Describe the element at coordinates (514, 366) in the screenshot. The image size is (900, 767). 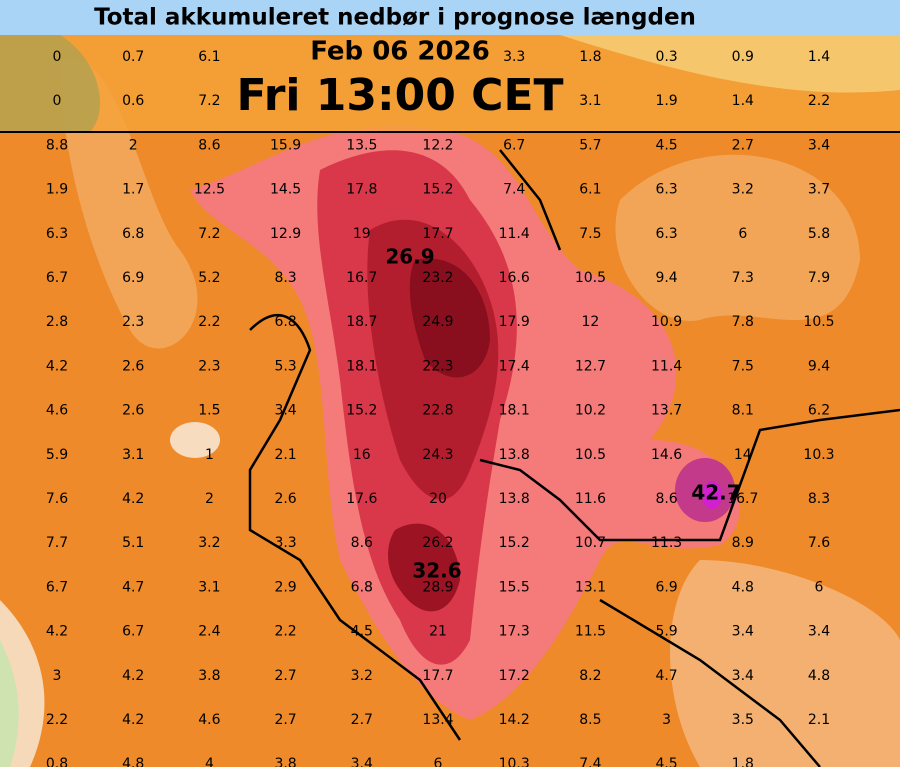
I see `grid-value: 17.4` at that location.